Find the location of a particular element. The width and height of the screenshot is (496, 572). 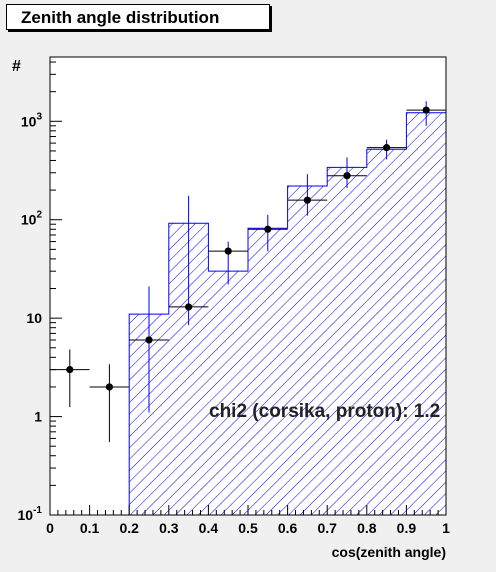

x-tick-label: 0.8 is located at coordinates (367, 528).